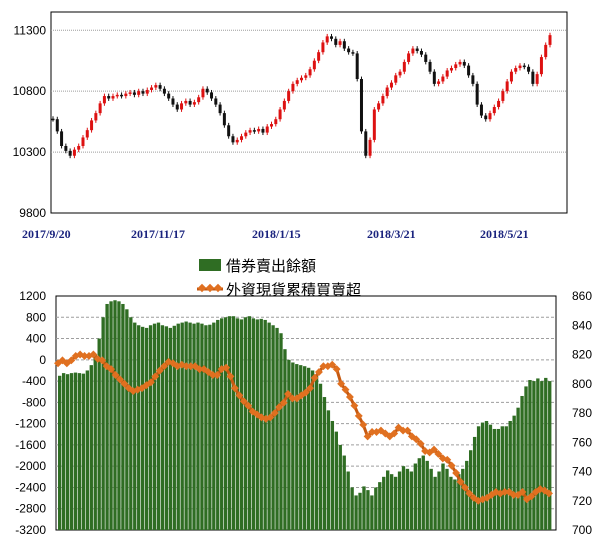 The height and width of the screenshot is (543, 600). Describe the element at coordinates (582, 501) in the screenshot. I see `right-y-tick-label: 720` at that location.